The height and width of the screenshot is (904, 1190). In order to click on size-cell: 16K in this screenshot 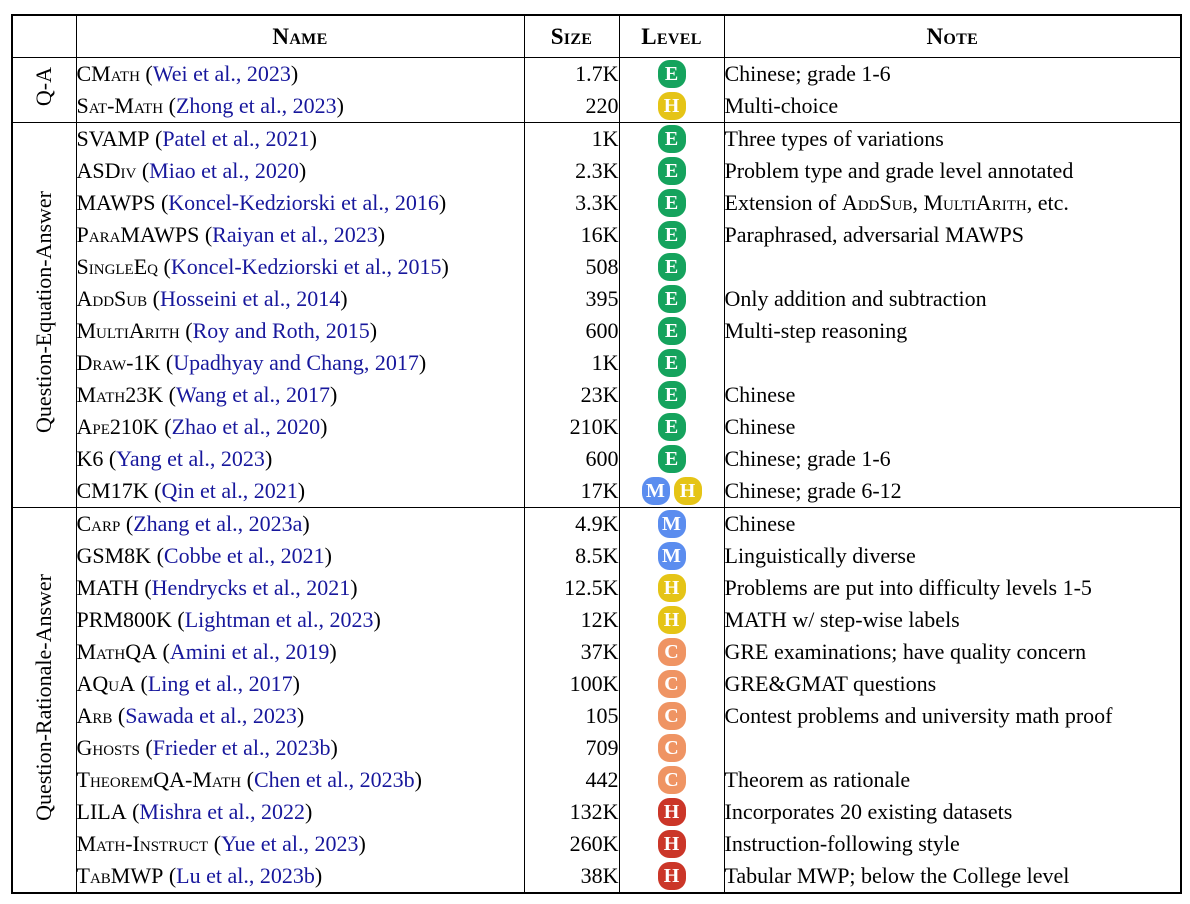, I will do `click(571, 235)`.